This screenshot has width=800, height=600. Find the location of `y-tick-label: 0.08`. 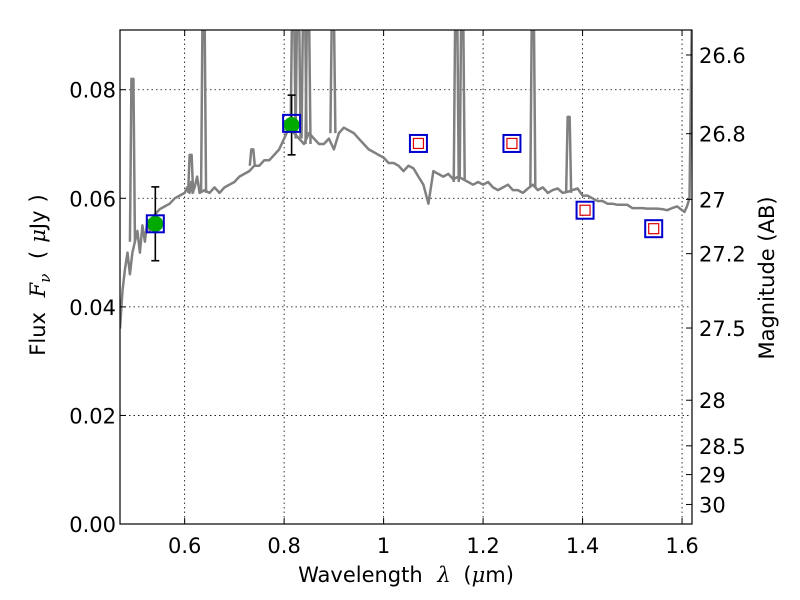

y-tick-label: 0.08 is located at coordinates (92, 91).